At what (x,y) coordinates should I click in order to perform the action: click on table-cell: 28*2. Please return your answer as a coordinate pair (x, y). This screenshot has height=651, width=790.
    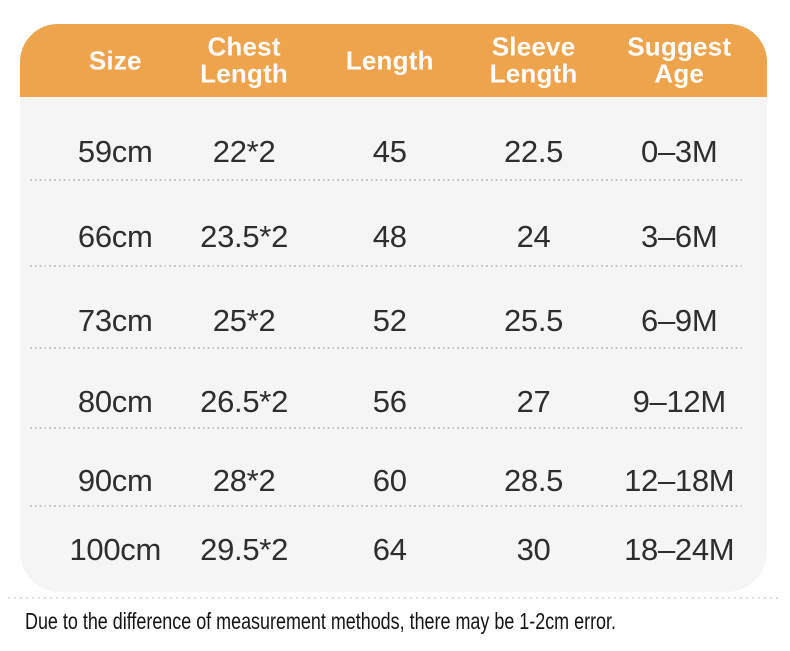
    Looking at the image, I should click on (244, 480).